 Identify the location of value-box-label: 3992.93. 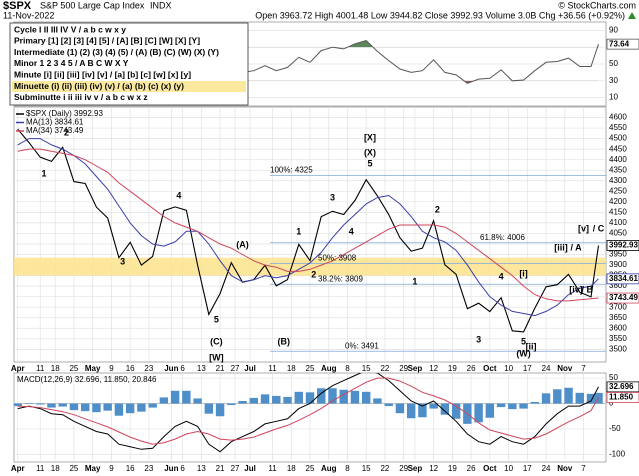
(623, 245).